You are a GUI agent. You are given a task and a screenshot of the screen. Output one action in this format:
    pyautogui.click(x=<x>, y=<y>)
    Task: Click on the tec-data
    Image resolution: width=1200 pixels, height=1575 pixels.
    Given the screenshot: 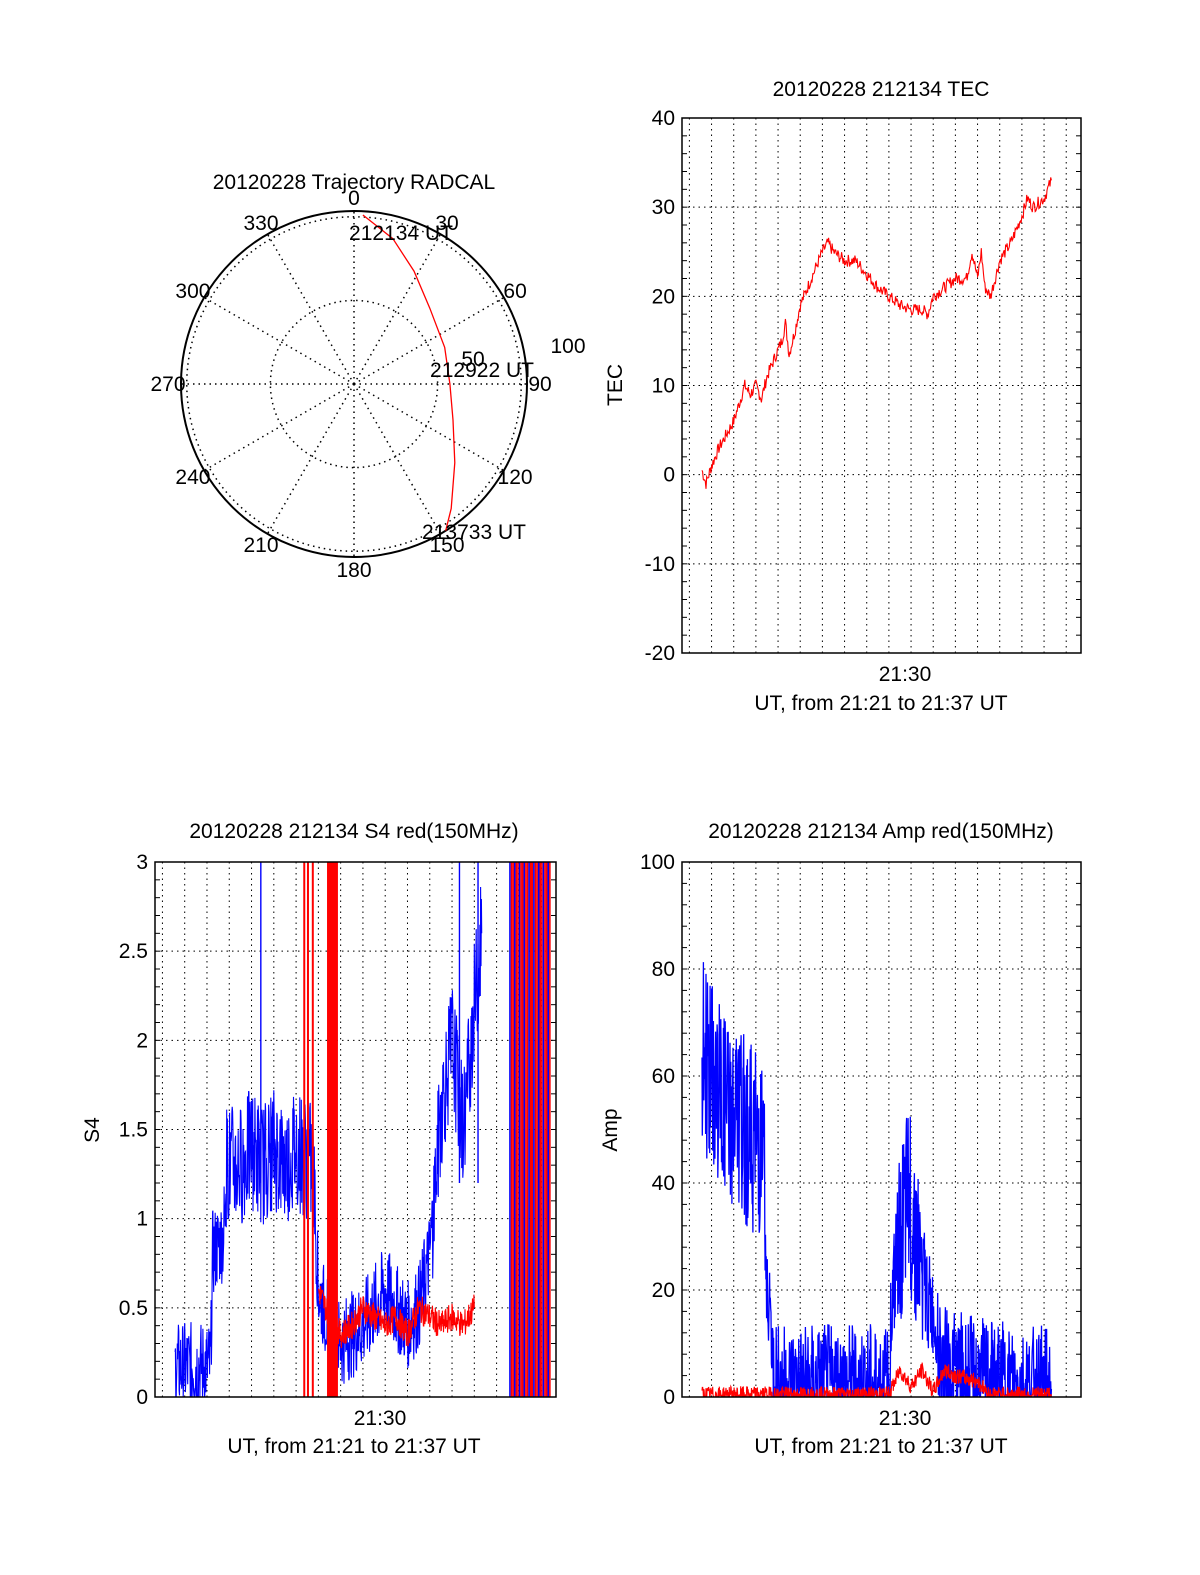 What is the action you would take?
    pyautogui.click(x=876, y=333)
    